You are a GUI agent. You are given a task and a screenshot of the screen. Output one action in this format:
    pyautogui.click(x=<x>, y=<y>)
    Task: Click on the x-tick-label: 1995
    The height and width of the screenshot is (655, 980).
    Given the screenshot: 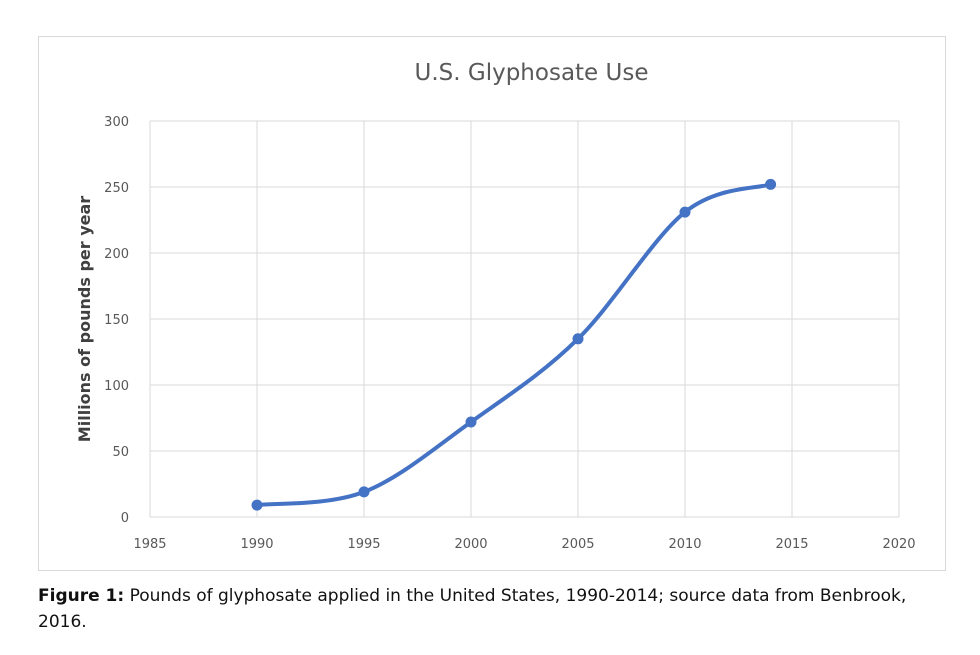 What is the action you would take?
    pyautogui.click(x=363, y=544)
    